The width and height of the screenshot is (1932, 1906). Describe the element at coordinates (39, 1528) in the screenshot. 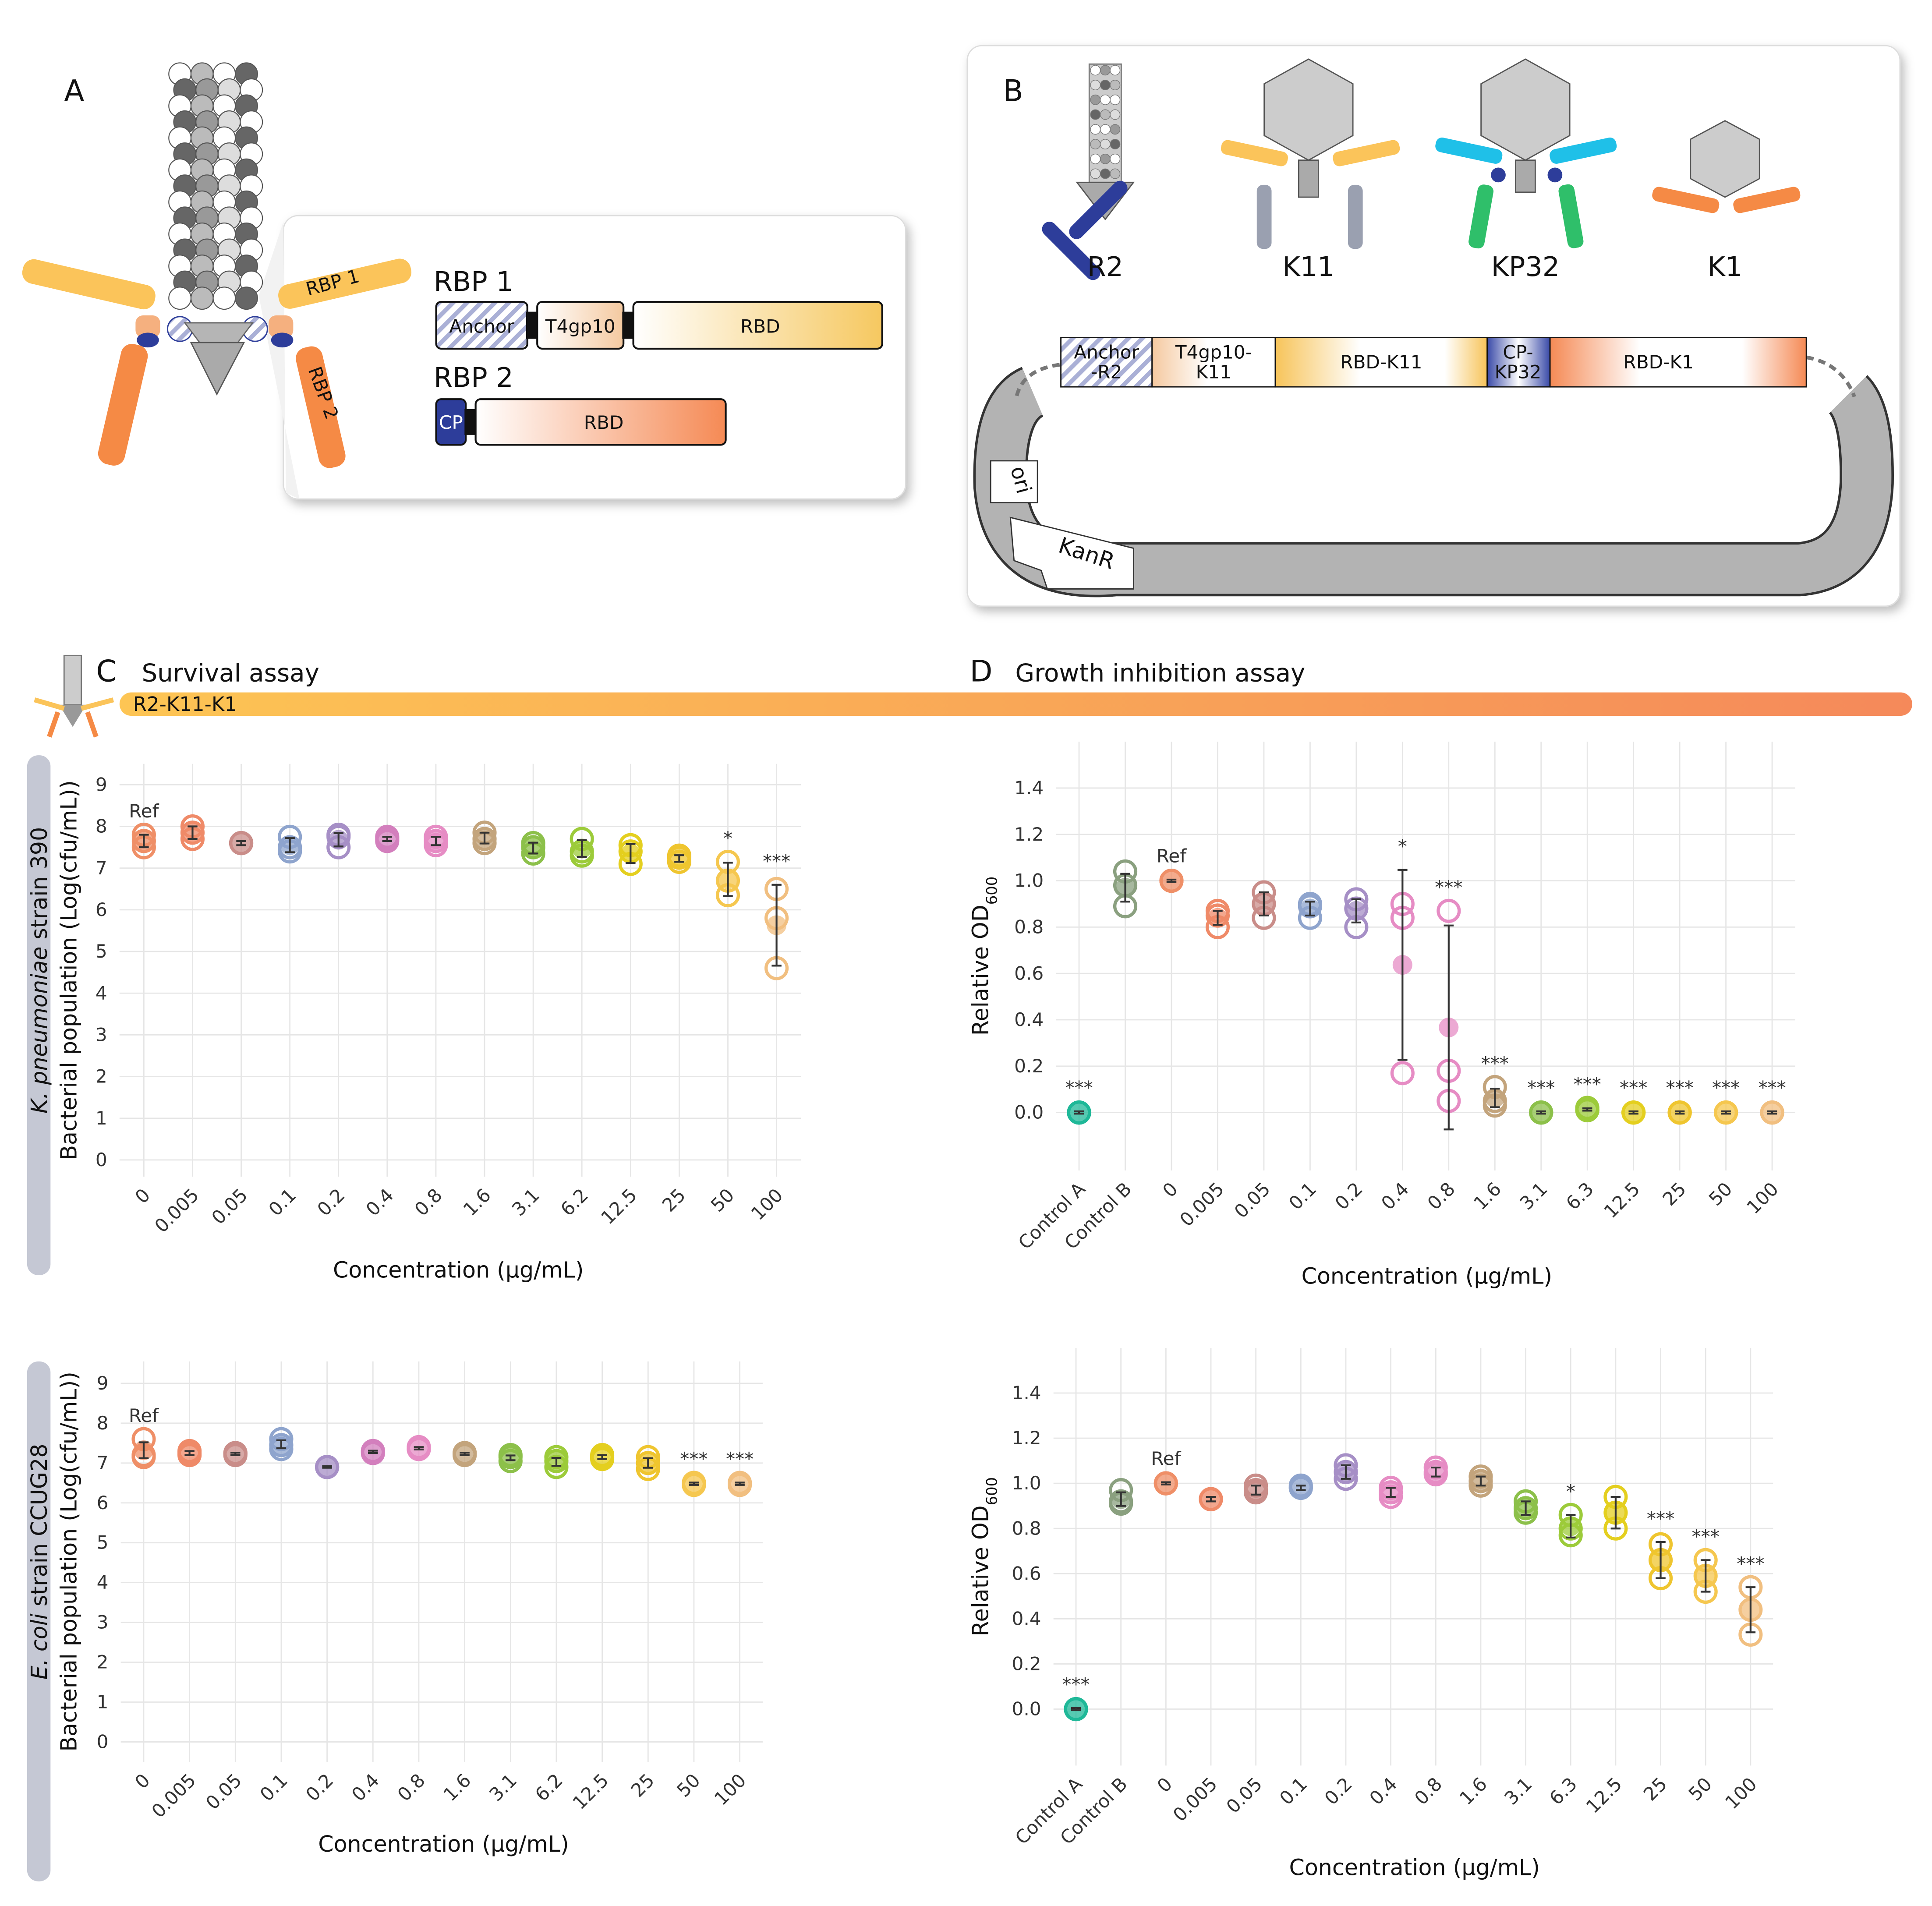

I see `strain-rest: strain CCUG28` at that location.